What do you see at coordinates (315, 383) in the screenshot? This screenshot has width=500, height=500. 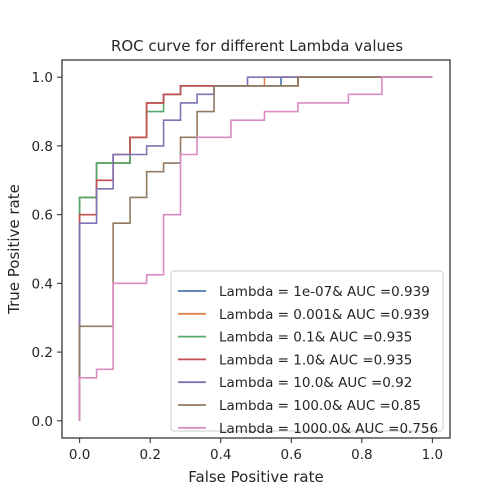 I see `legend-label: Lambda = 10.0& AUC =0.92` at bounding box center [315, 383].